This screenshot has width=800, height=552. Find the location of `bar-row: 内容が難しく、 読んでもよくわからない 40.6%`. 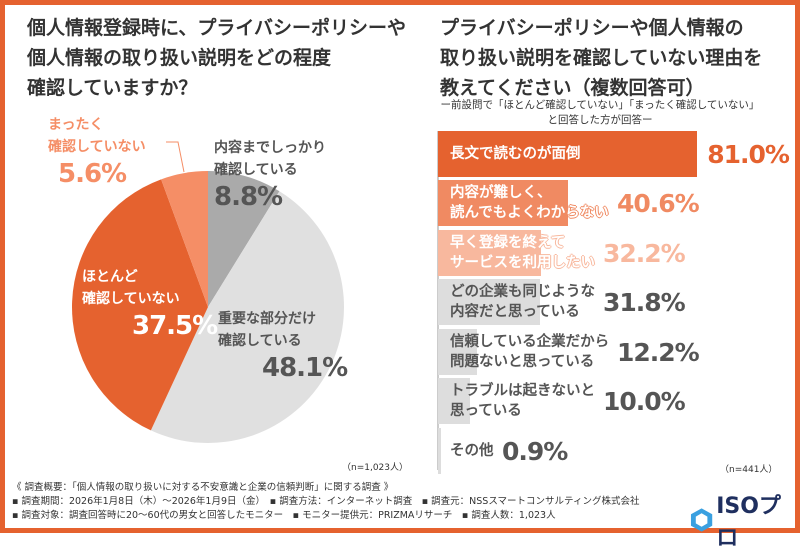

bar-row: 内容が難しく、 読んでもよくわからない 40.6% is located at coordinates (618, 203).